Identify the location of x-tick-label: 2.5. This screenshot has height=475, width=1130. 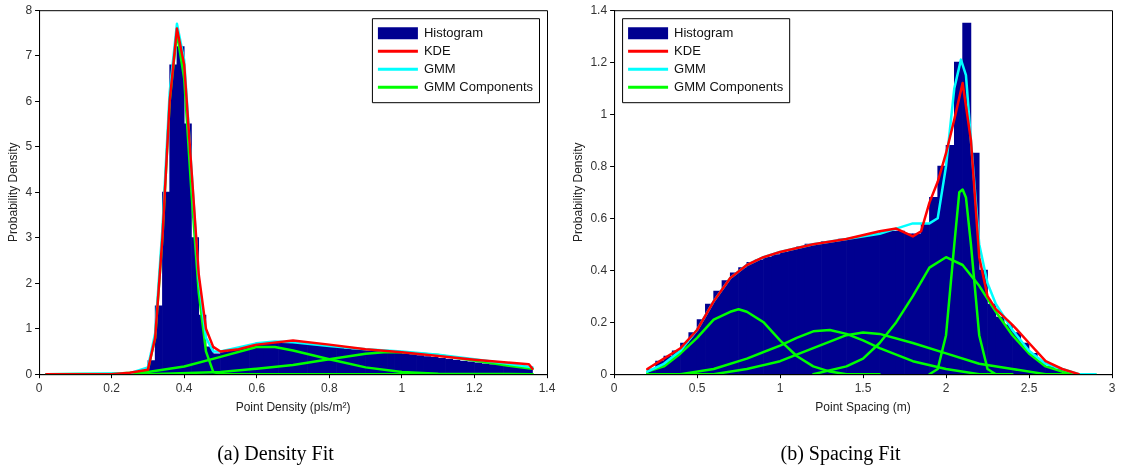
(1029, 387).